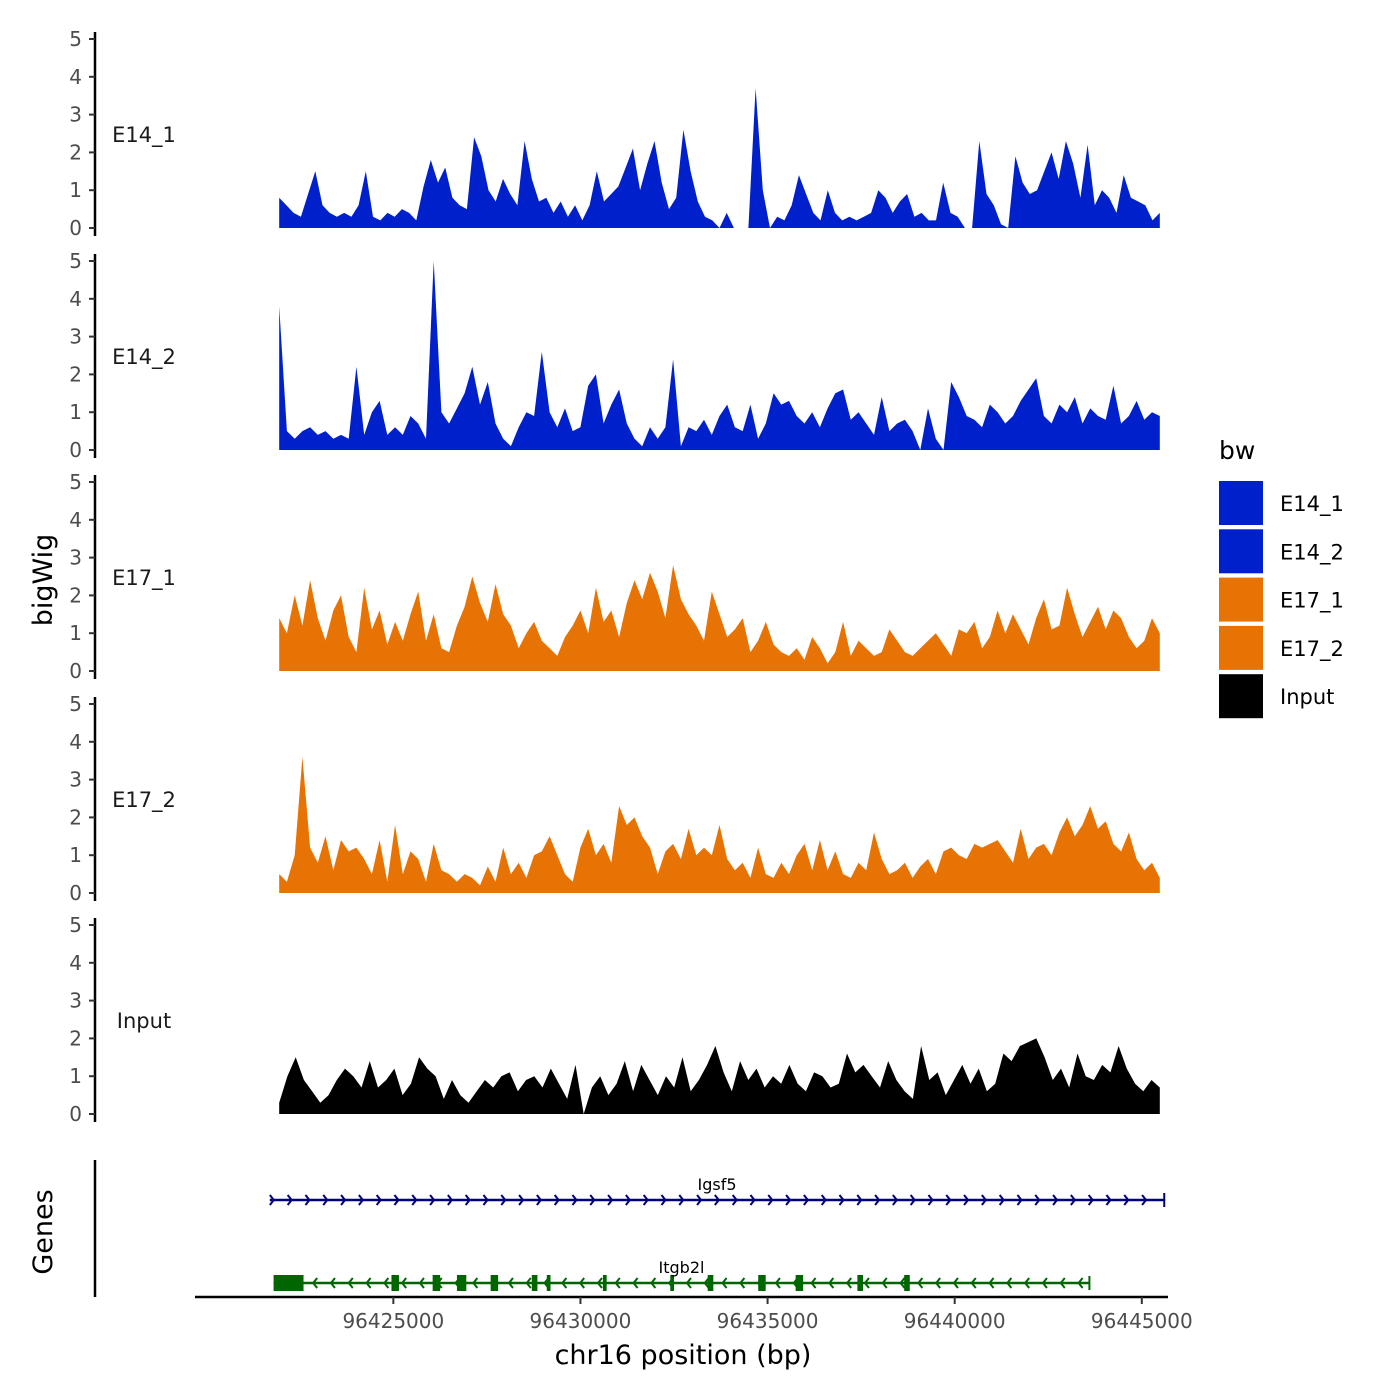 The image size is (1400, 1400). What do you see at coordinates (144, 800) in the screenshot?
I see `track-label-E17_2: E17_2` at bounding box center [144, 800].